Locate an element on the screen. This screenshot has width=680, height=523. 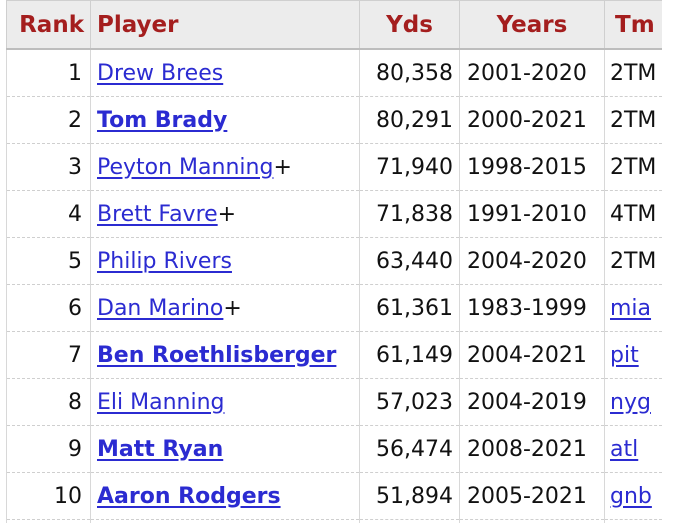
rank-cell: 2 is located at coordinates (48, 120).